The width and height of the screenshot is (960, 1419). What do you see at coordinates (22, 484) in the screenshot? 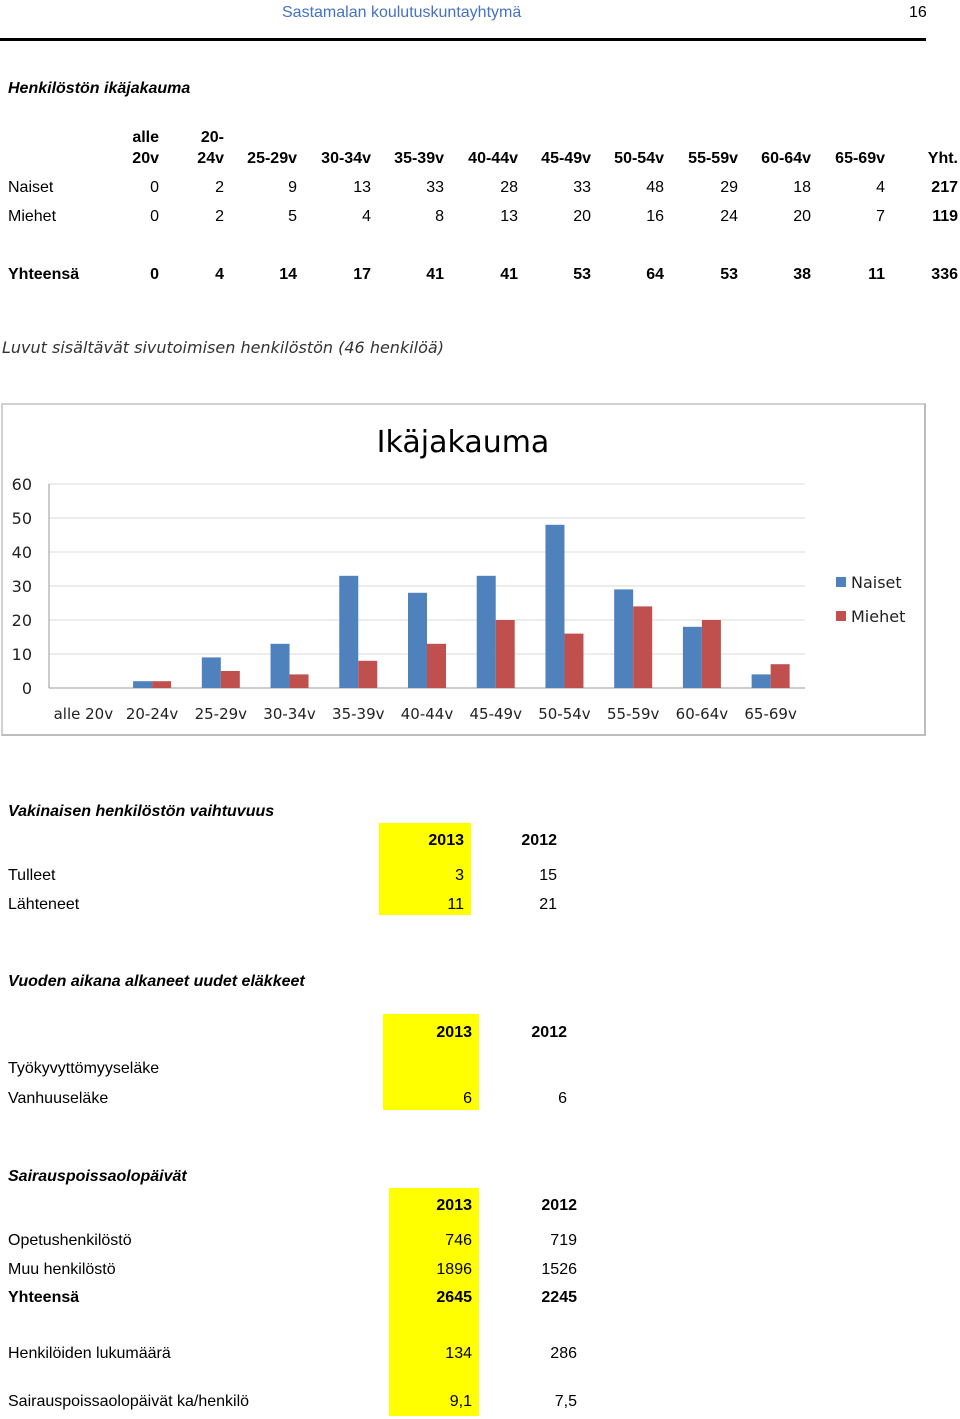
I see `y-tick-label: 60` at bounding box center [22, 484].